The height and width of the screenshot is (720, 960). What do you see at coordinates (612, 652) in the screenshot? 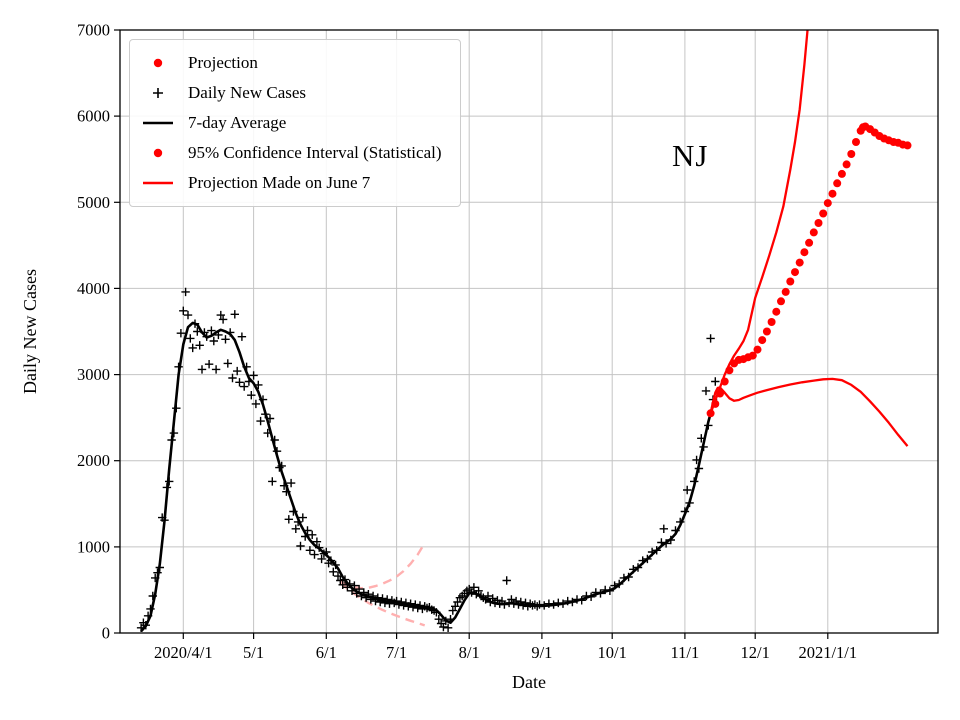
I see `x-tick-label: 10/1` at bounding box center [612, 652].